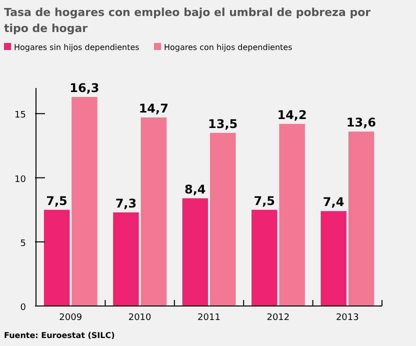  I want to click on legend-label: Hogares con hijos dependientes, so click(228, 47).